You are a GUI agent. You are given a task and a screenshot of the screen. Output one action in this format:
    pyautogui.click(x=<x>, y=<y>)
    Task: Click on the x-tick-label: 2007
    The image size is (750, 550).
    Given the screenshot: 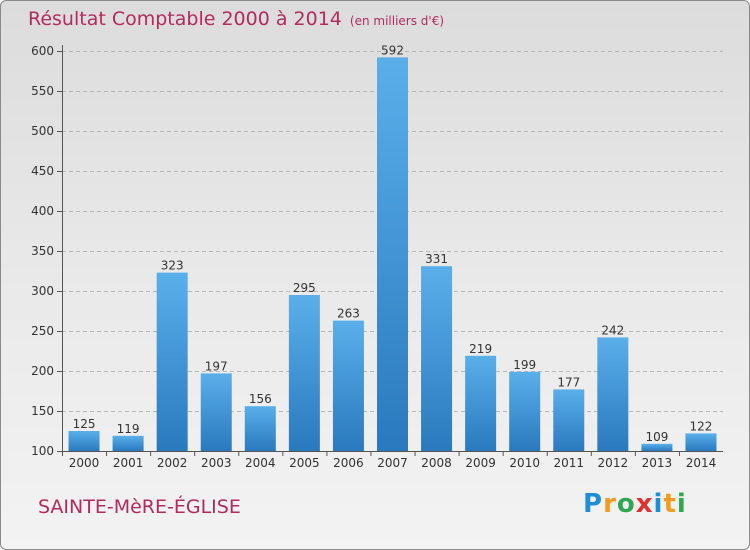 What is the action you would take?
    pyautogui.click(x=392, y=463)
    